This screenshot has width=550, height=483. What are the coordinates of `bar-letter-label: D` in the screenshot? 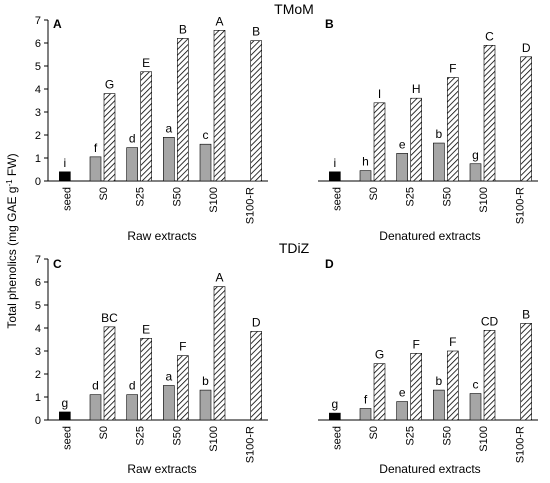 It's located at (526, 48).